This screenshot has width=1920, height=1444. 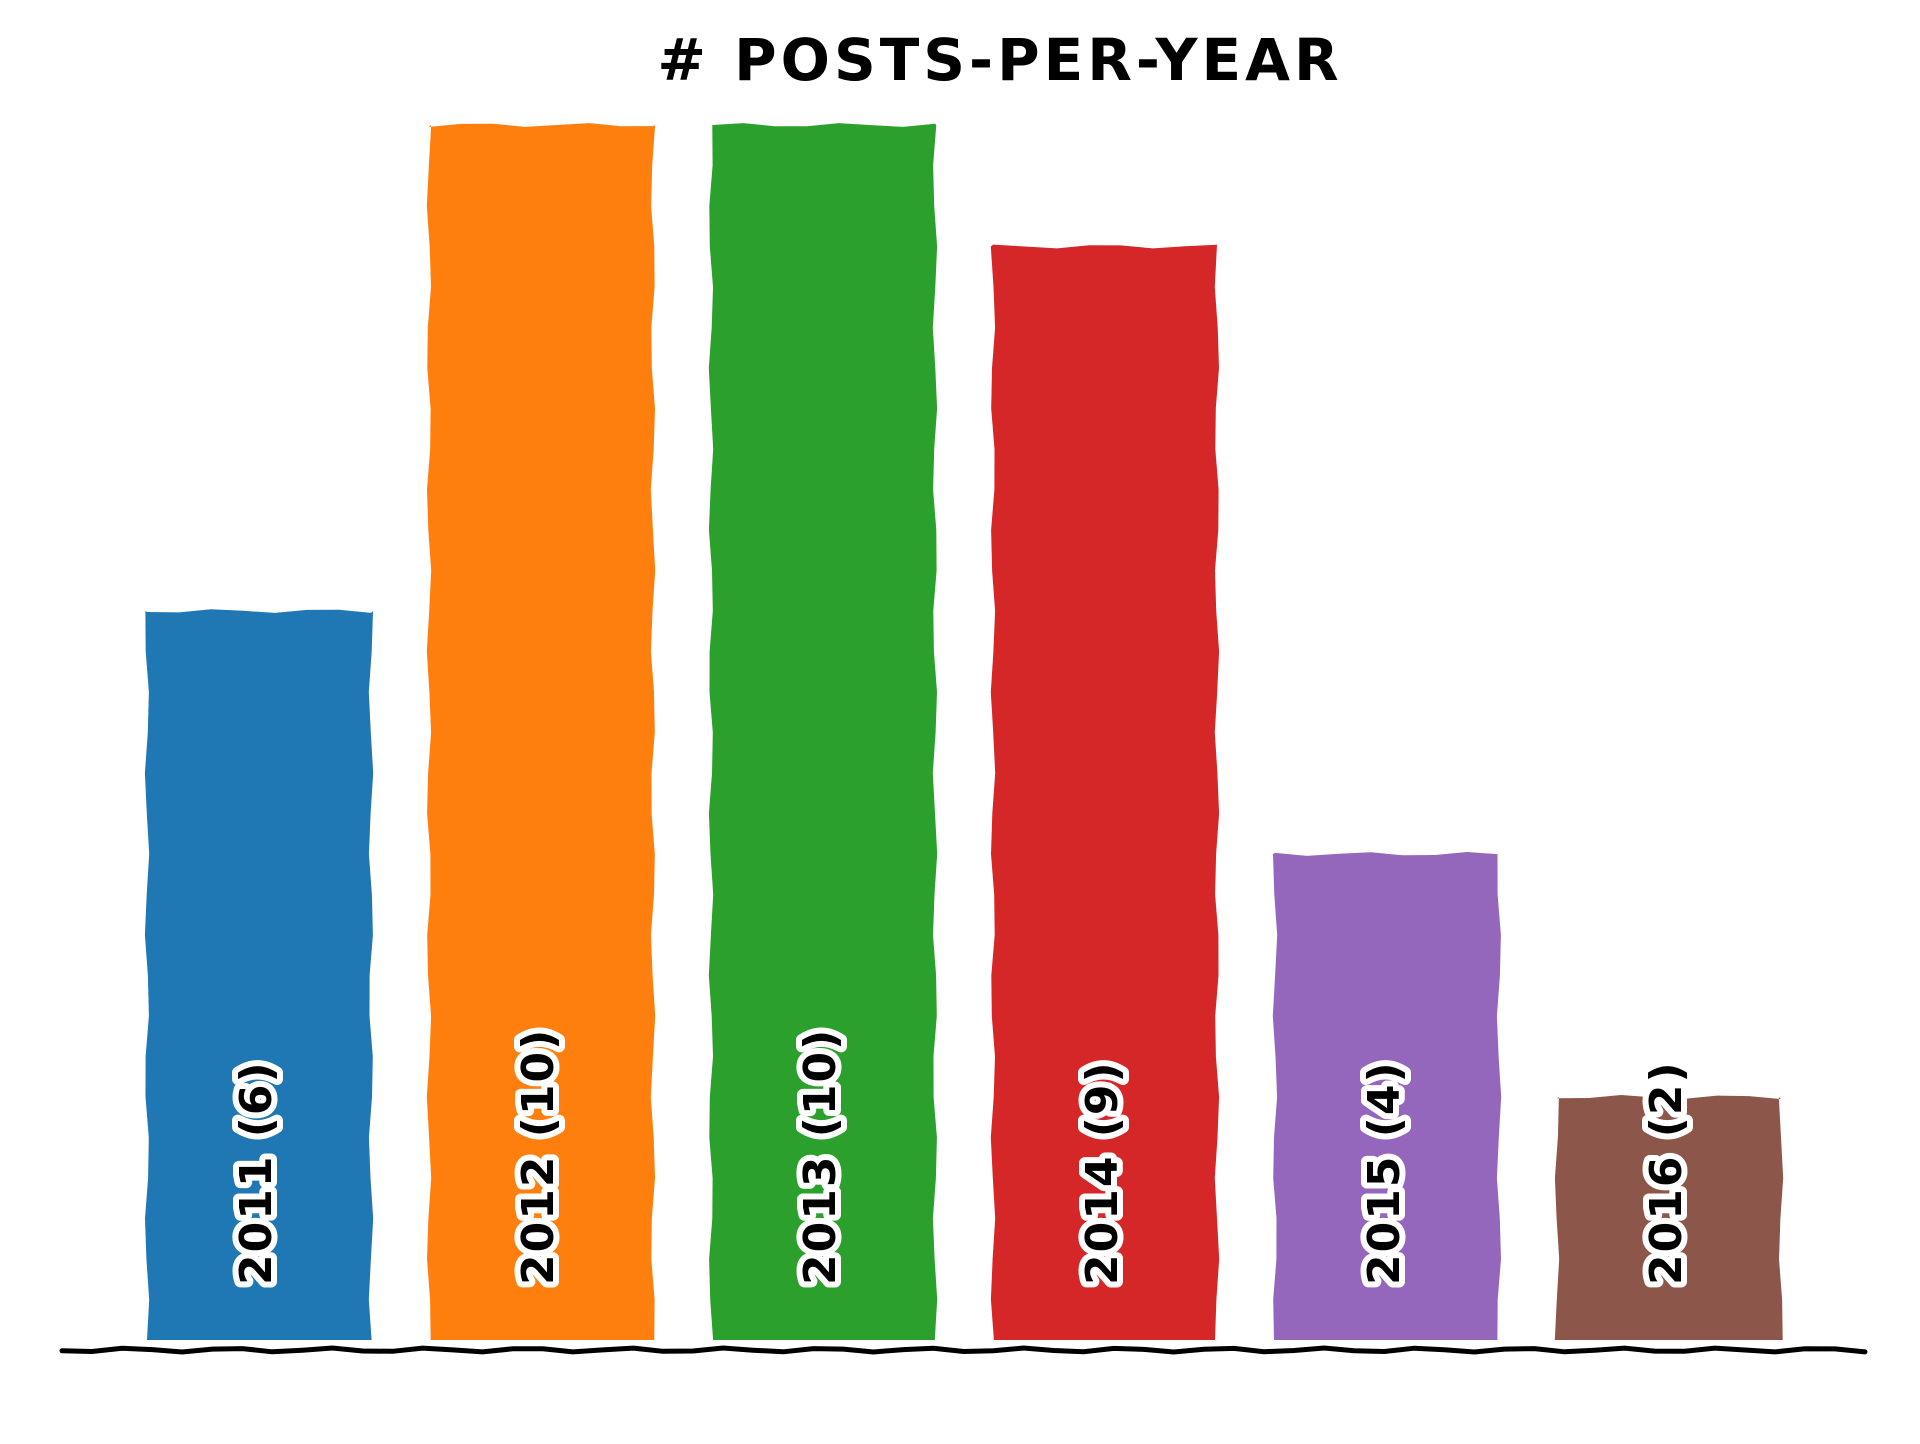 I want to click on bar-label-halo: 2011 (6), so click(x=256, y=1172).